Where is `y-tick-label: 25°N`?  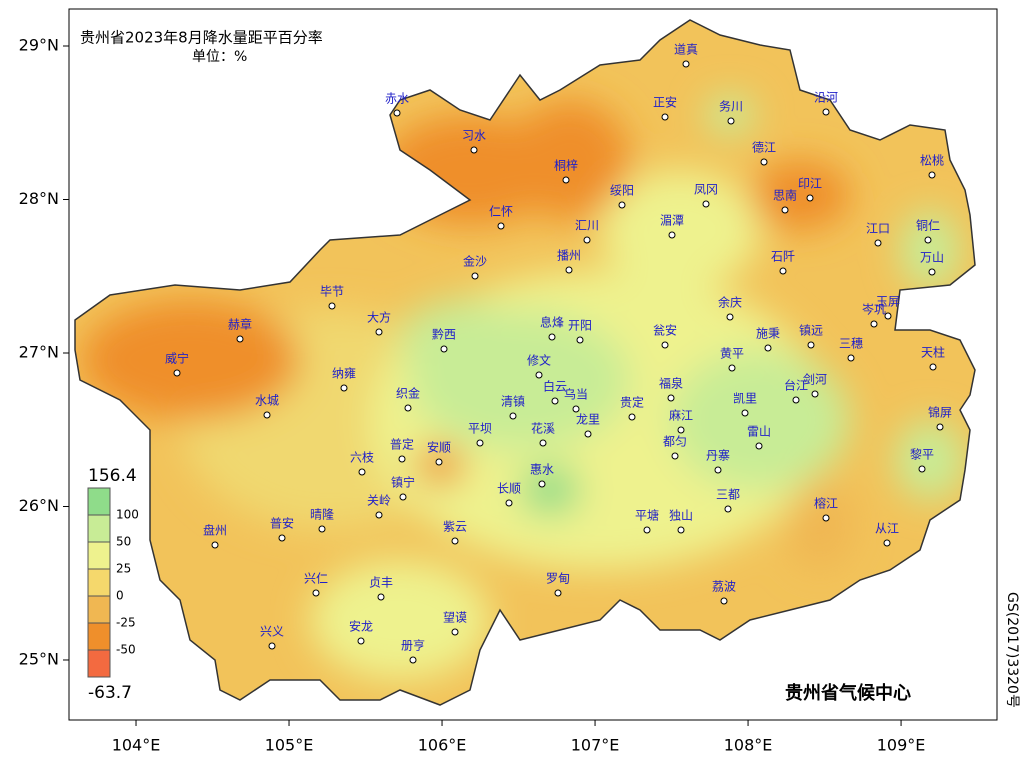
y-tick-label: 25°N is located at coordinates (39, 658).